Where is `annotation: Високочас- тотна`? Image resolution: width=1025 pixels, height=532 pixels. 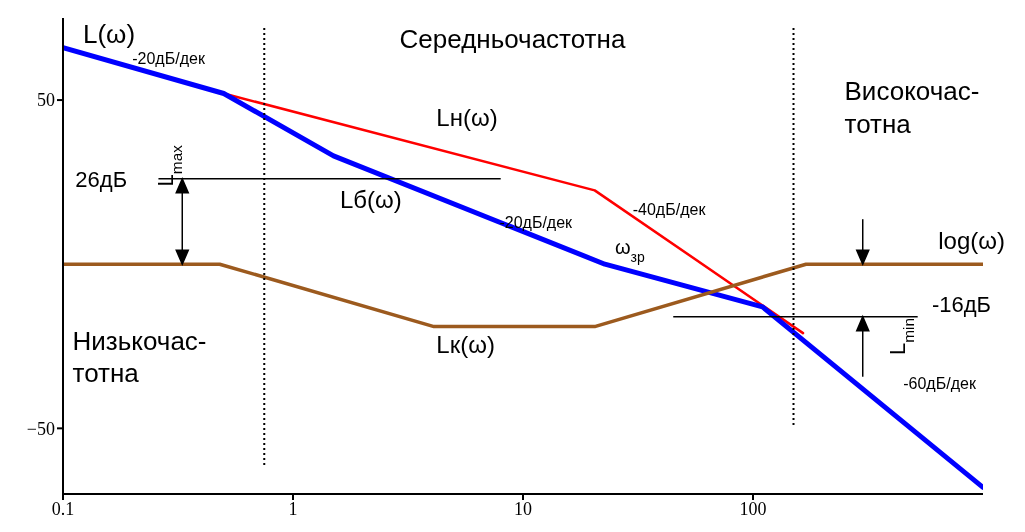 annotation: Високочас- тотна is located at coordinates (912, 107).